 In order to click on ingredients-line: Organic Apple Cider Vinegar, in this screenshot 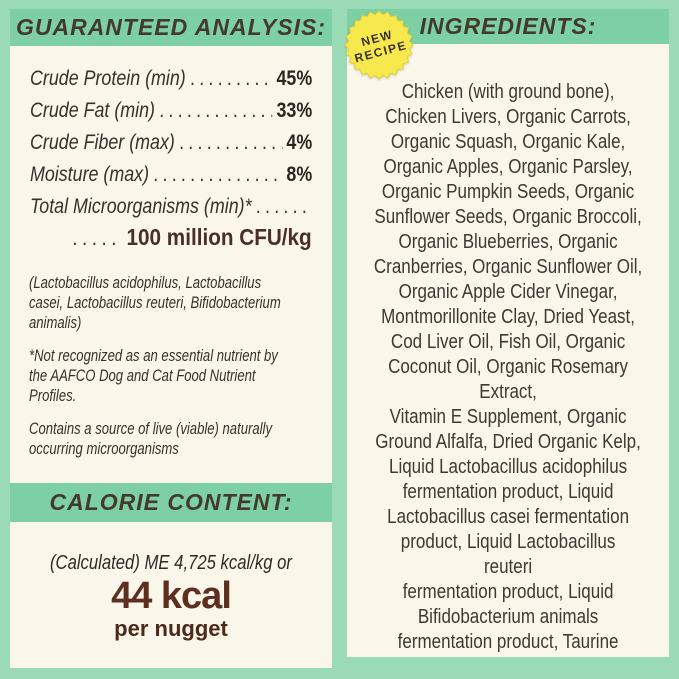, I will do `click(508, 292)`.